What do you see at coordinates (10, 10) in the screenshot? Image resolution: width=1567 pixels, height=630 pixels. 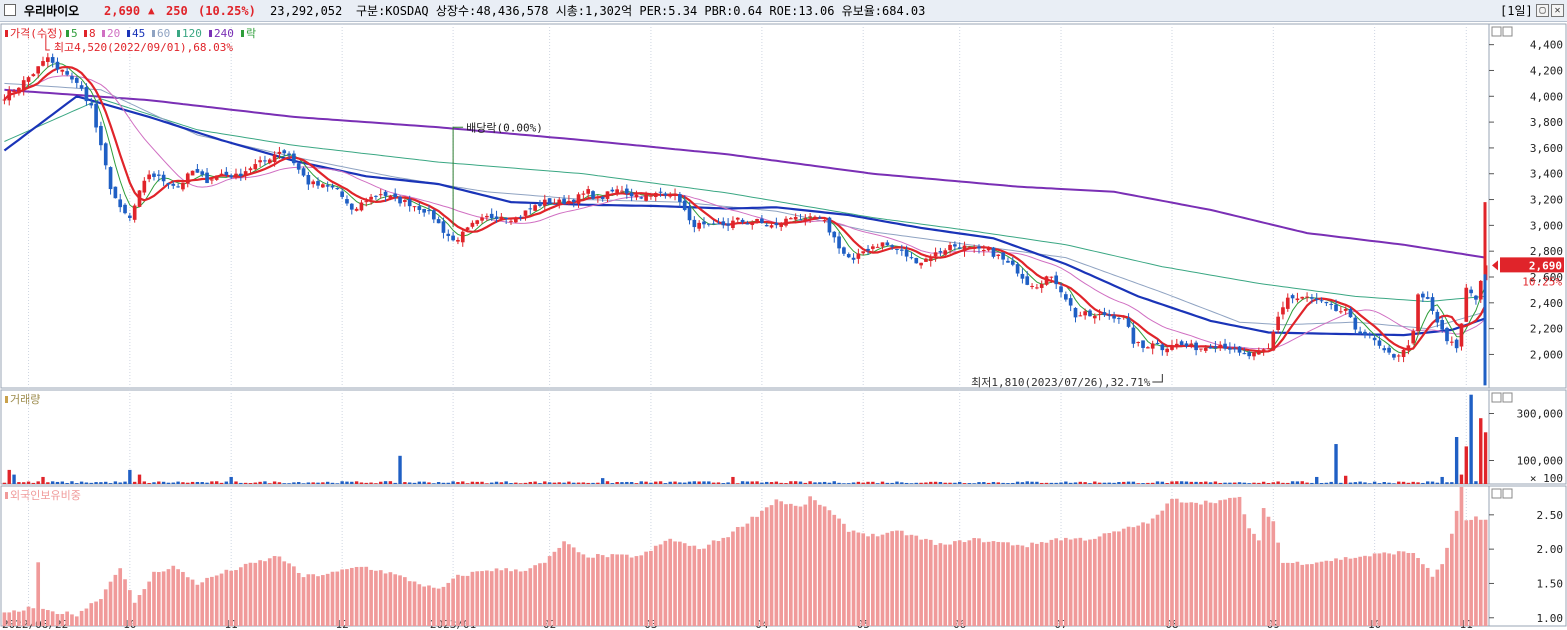 I see `select-checkbox` at bounding box center [10, 10].